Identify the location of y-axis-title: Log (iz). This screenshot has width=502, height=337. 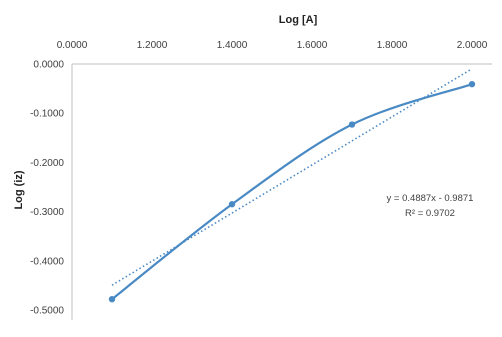
(19, 189).